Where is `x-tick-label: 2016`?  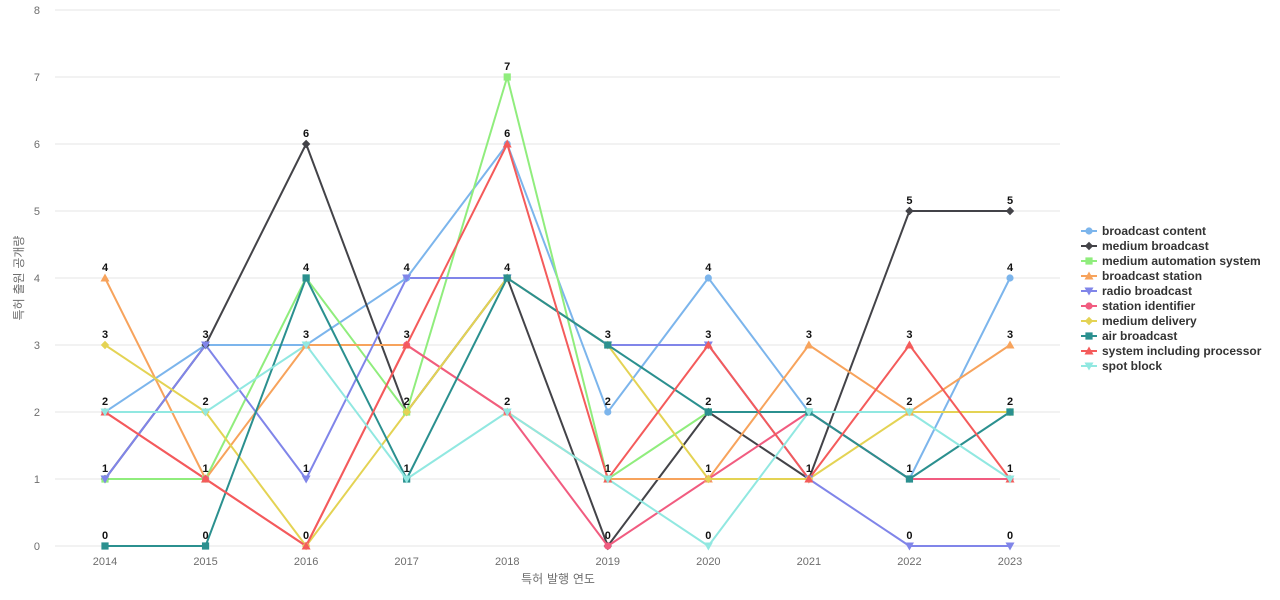 x-tick-label: 2016 is located at coordinates (306, 562).